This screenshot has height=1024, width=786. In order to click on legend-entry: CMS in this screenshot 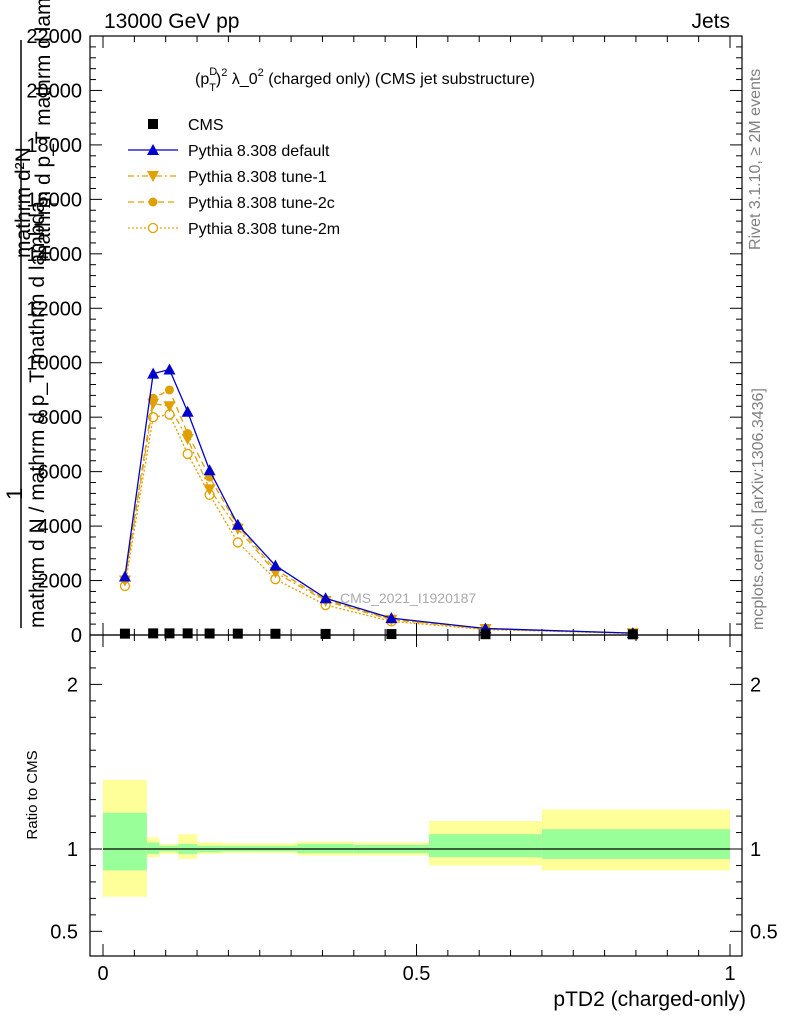, I will do `click(186, 125)`.